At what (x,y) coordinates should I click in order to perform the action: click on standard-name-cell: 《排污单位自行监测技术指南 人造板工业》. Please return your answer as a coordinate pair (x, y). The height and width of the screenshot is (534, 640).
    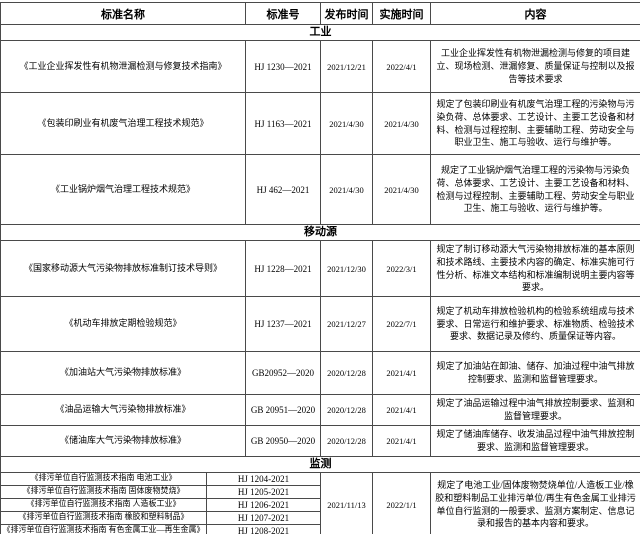
    Looking at the image, I should click on (103, 504).